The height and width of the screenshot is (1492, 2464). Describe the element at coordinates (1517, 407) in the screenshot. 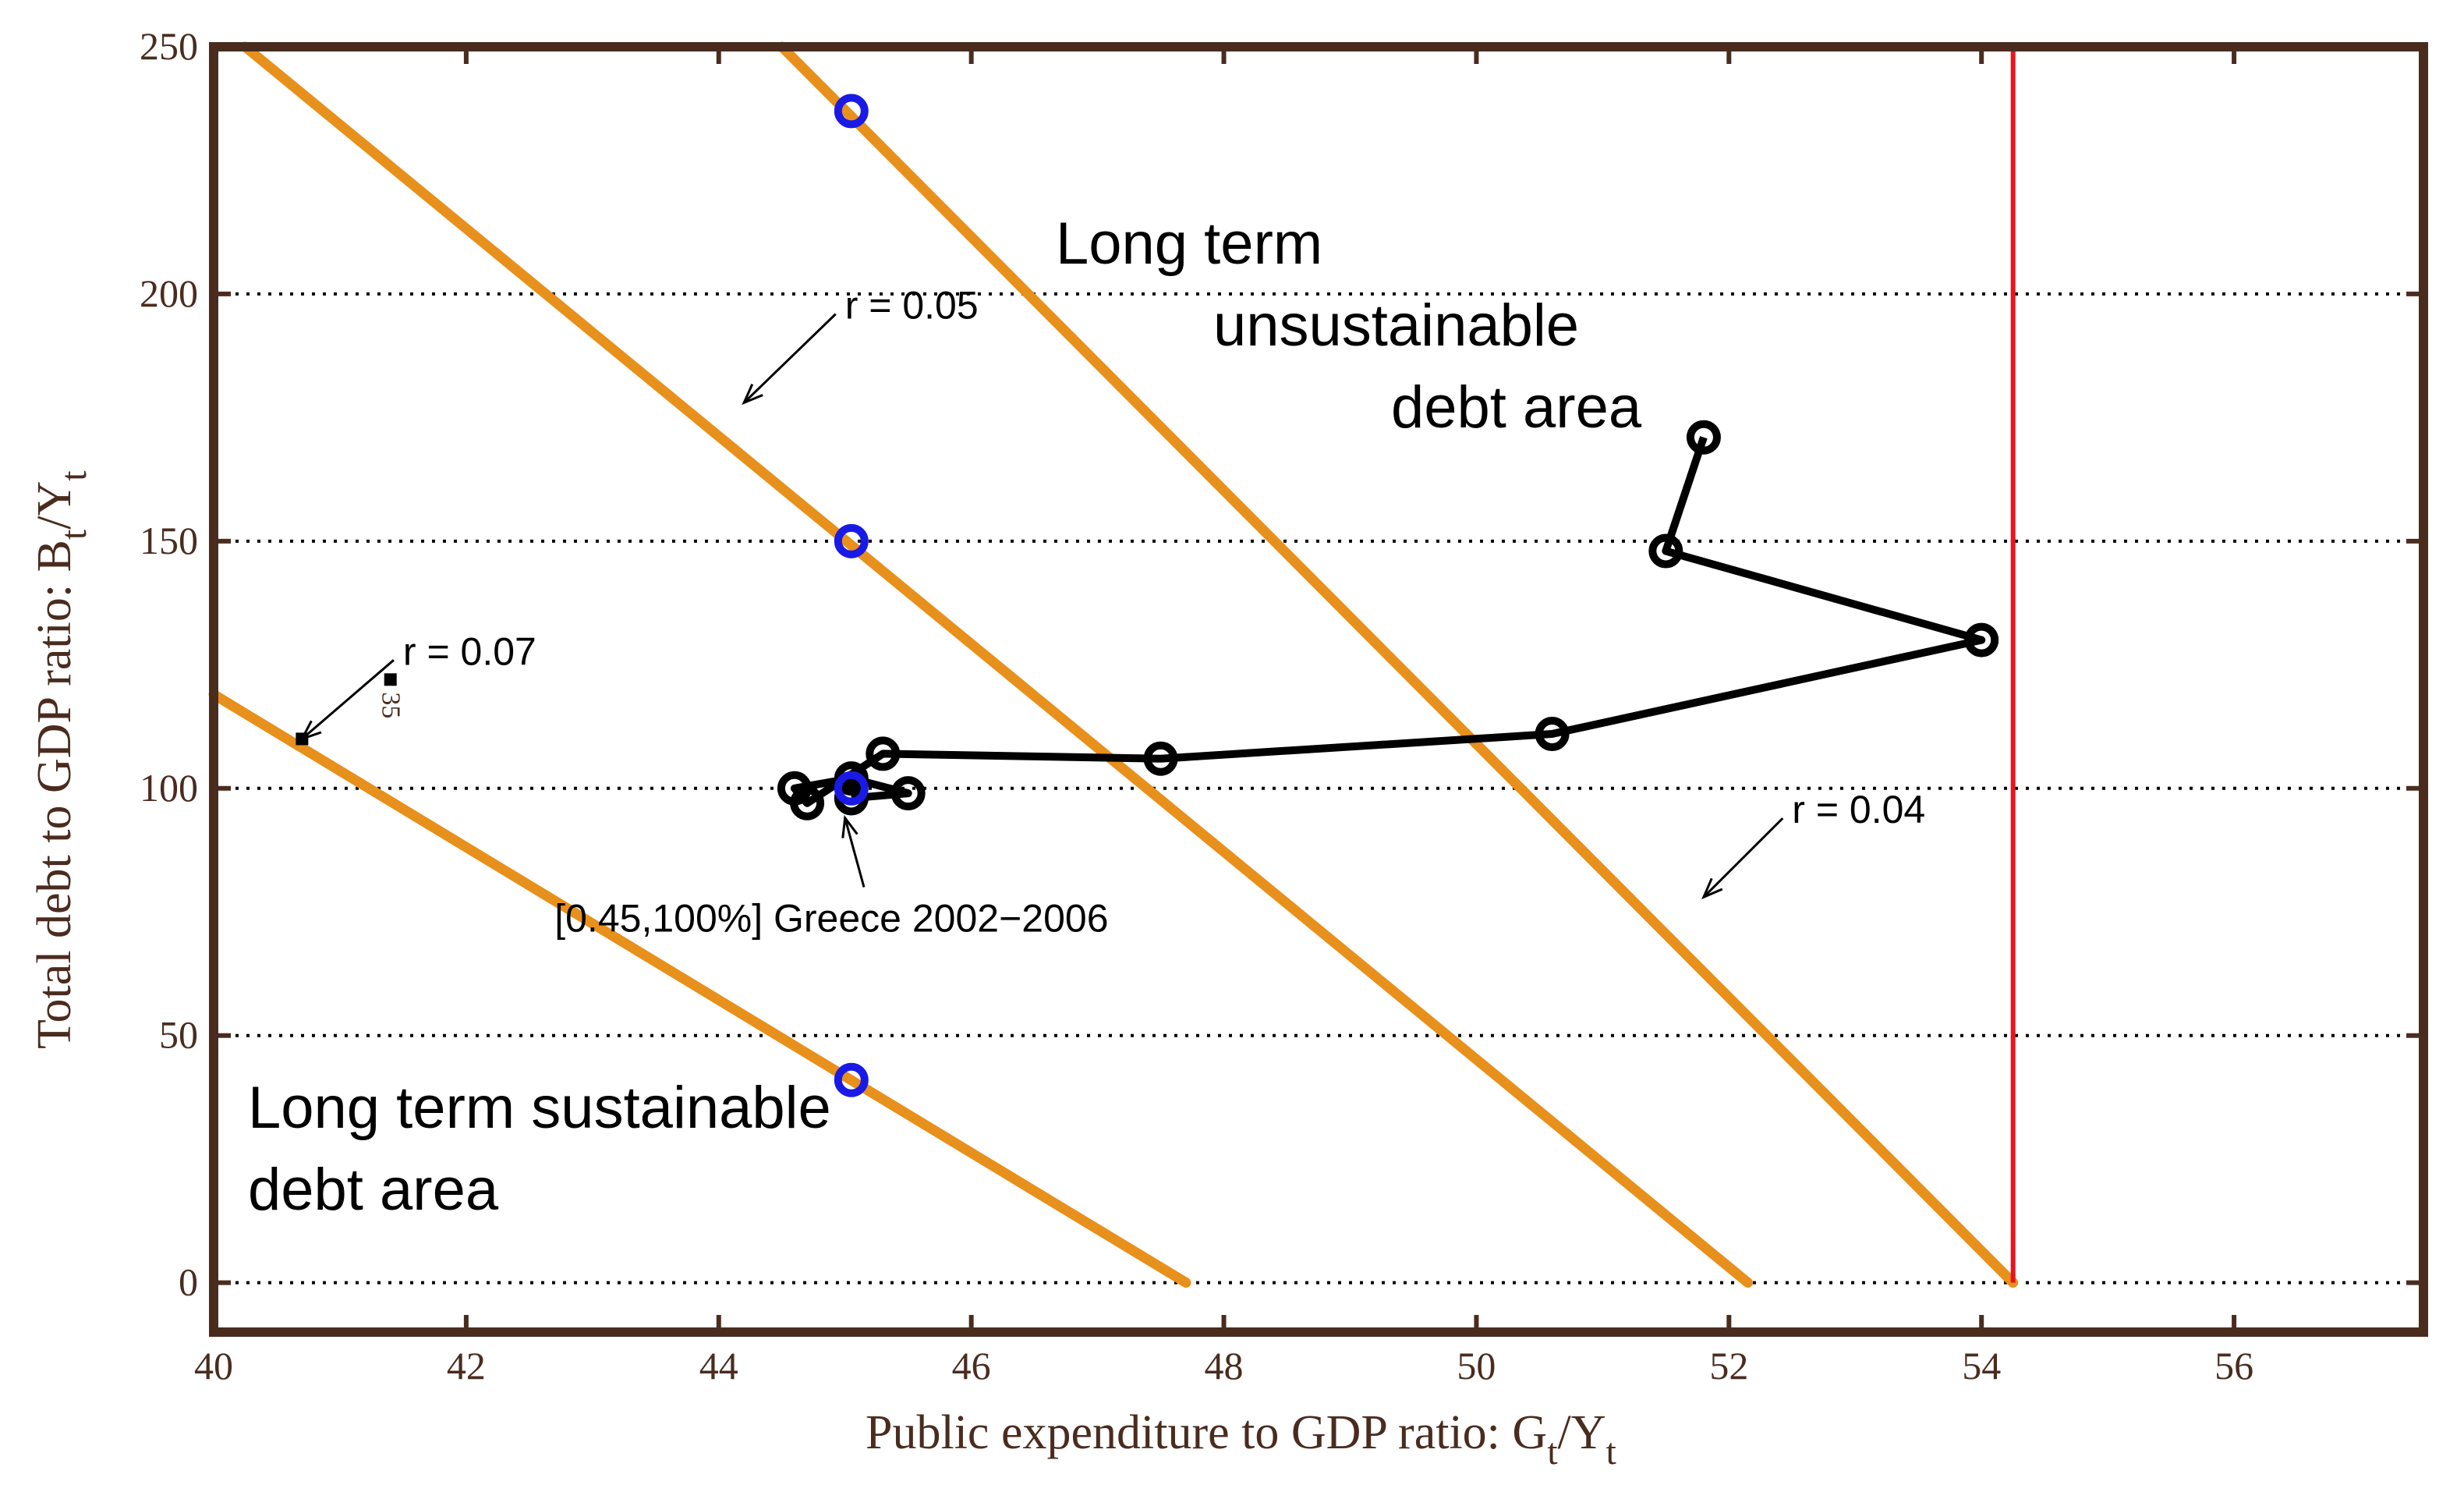

I see `unsustainable-label-line3: debt area` at that location.